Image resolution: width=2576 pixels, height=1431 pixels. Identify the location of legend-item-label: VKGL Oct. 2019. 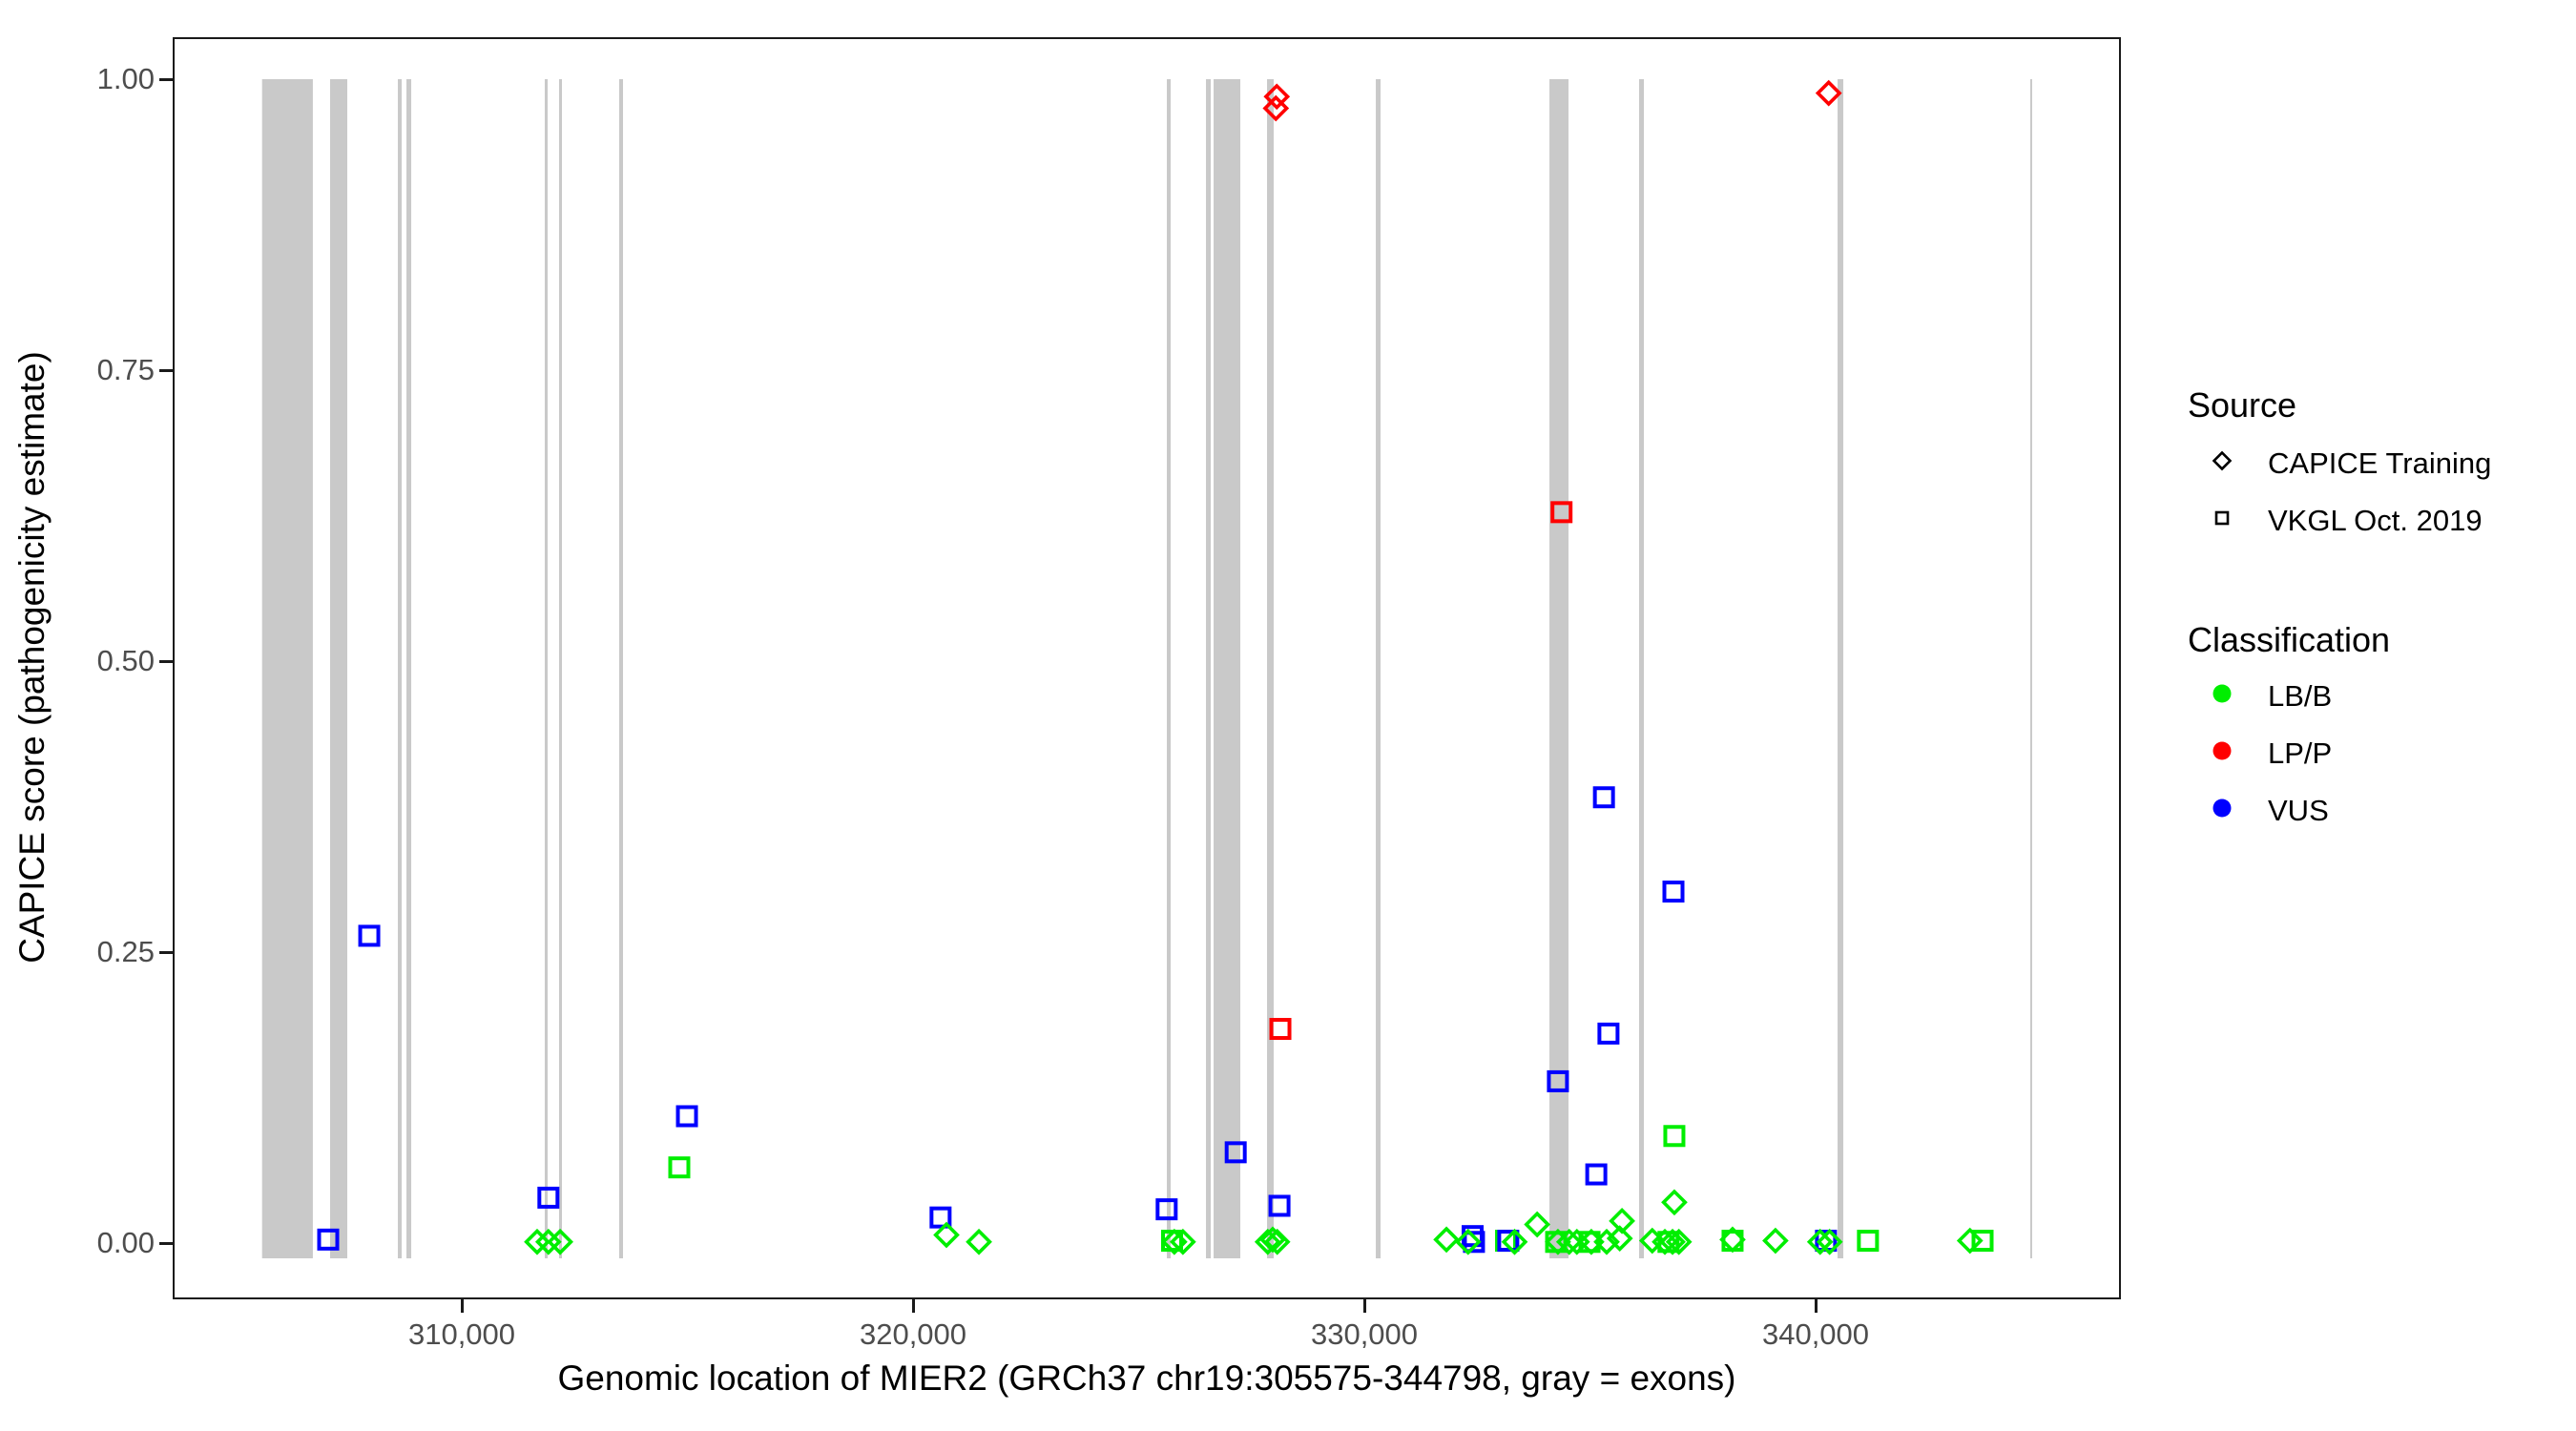
(2375, 520).